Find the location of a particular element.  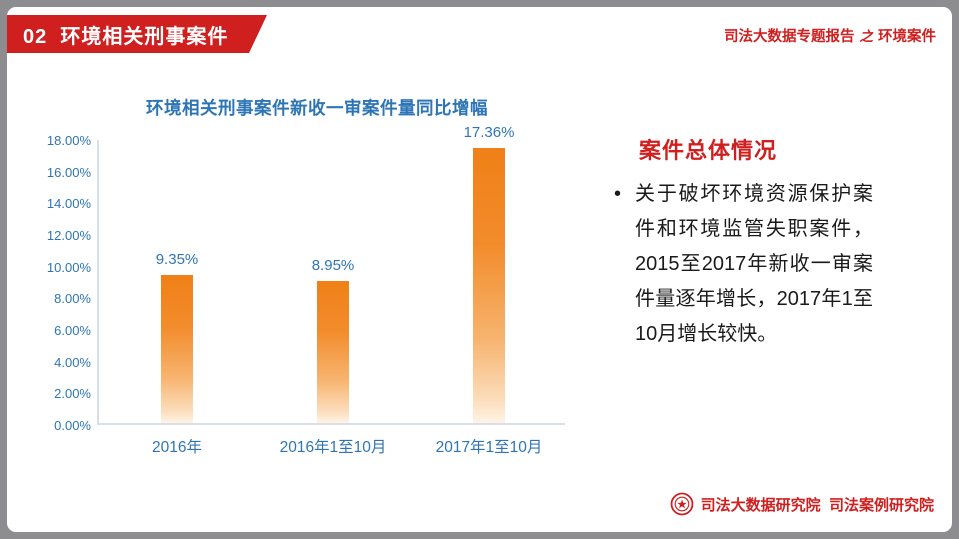

y-tick-label: 2.00% is located at coordinates (72, 394).